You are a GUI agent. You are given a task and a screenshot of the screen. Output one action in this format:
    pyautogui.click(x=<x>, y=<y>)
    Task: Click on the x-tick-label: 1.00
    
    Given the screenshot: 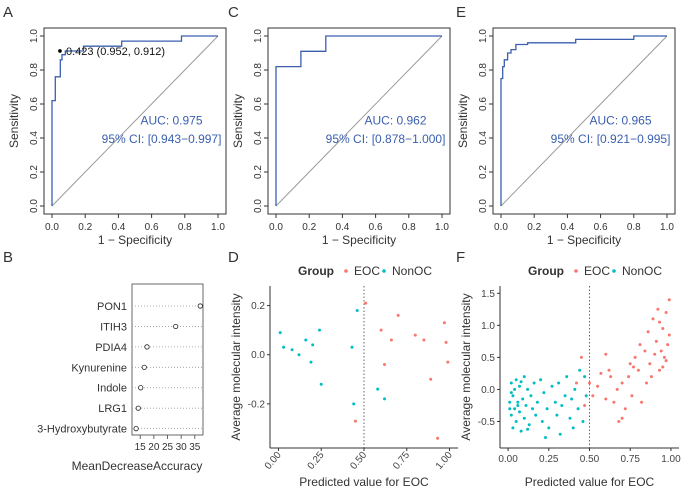 What is the action you would take?
    pyautogui.click(x=444, y=461)
    